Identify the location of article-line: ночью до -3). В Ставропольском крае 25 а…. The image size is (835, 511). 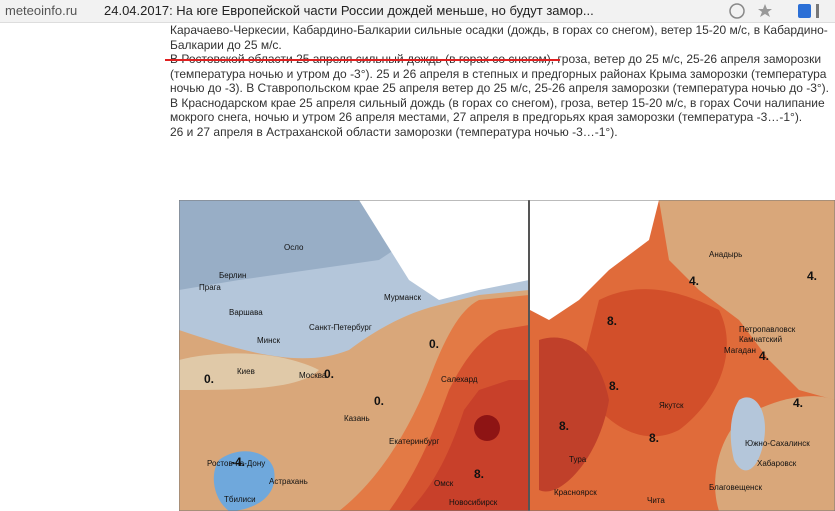
(500, 88).